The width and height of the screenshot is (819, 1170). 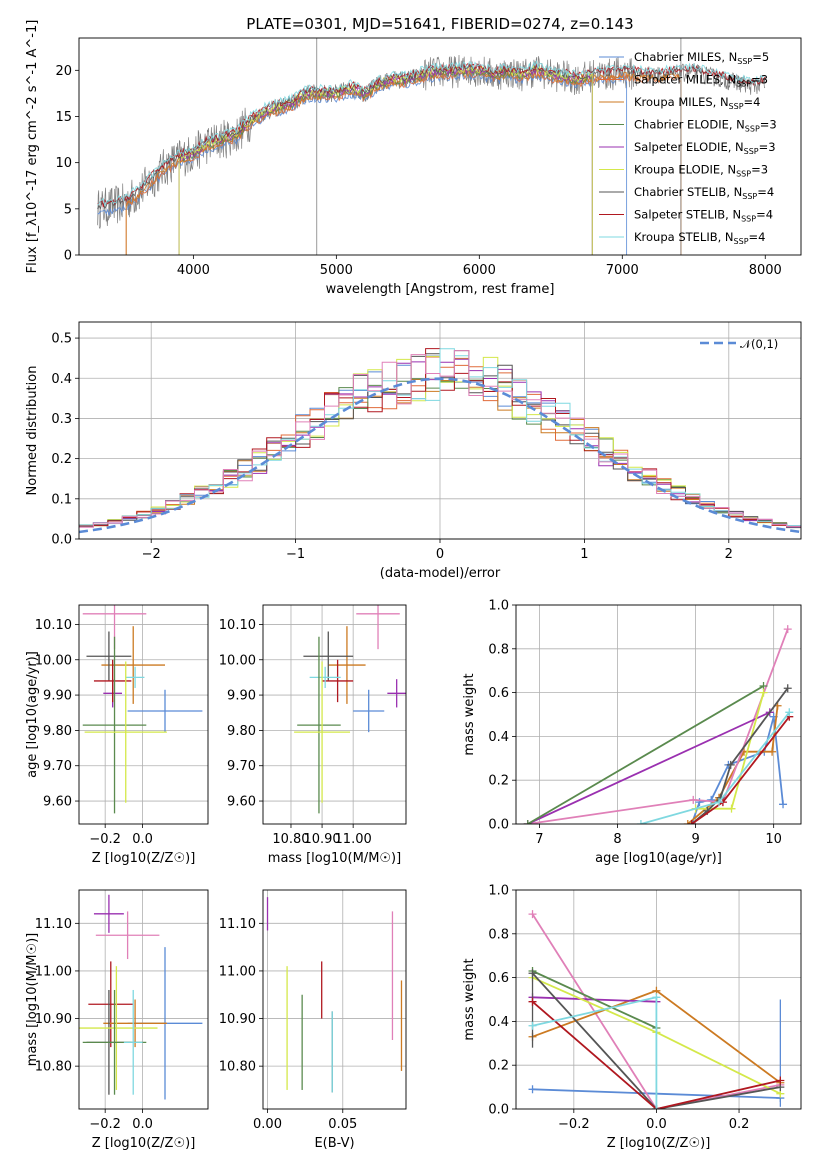 What do you see at coordinates (498, 737) in the screenshot?
I see `y-tick-label: 0.4` at bounding box center [498, 737].